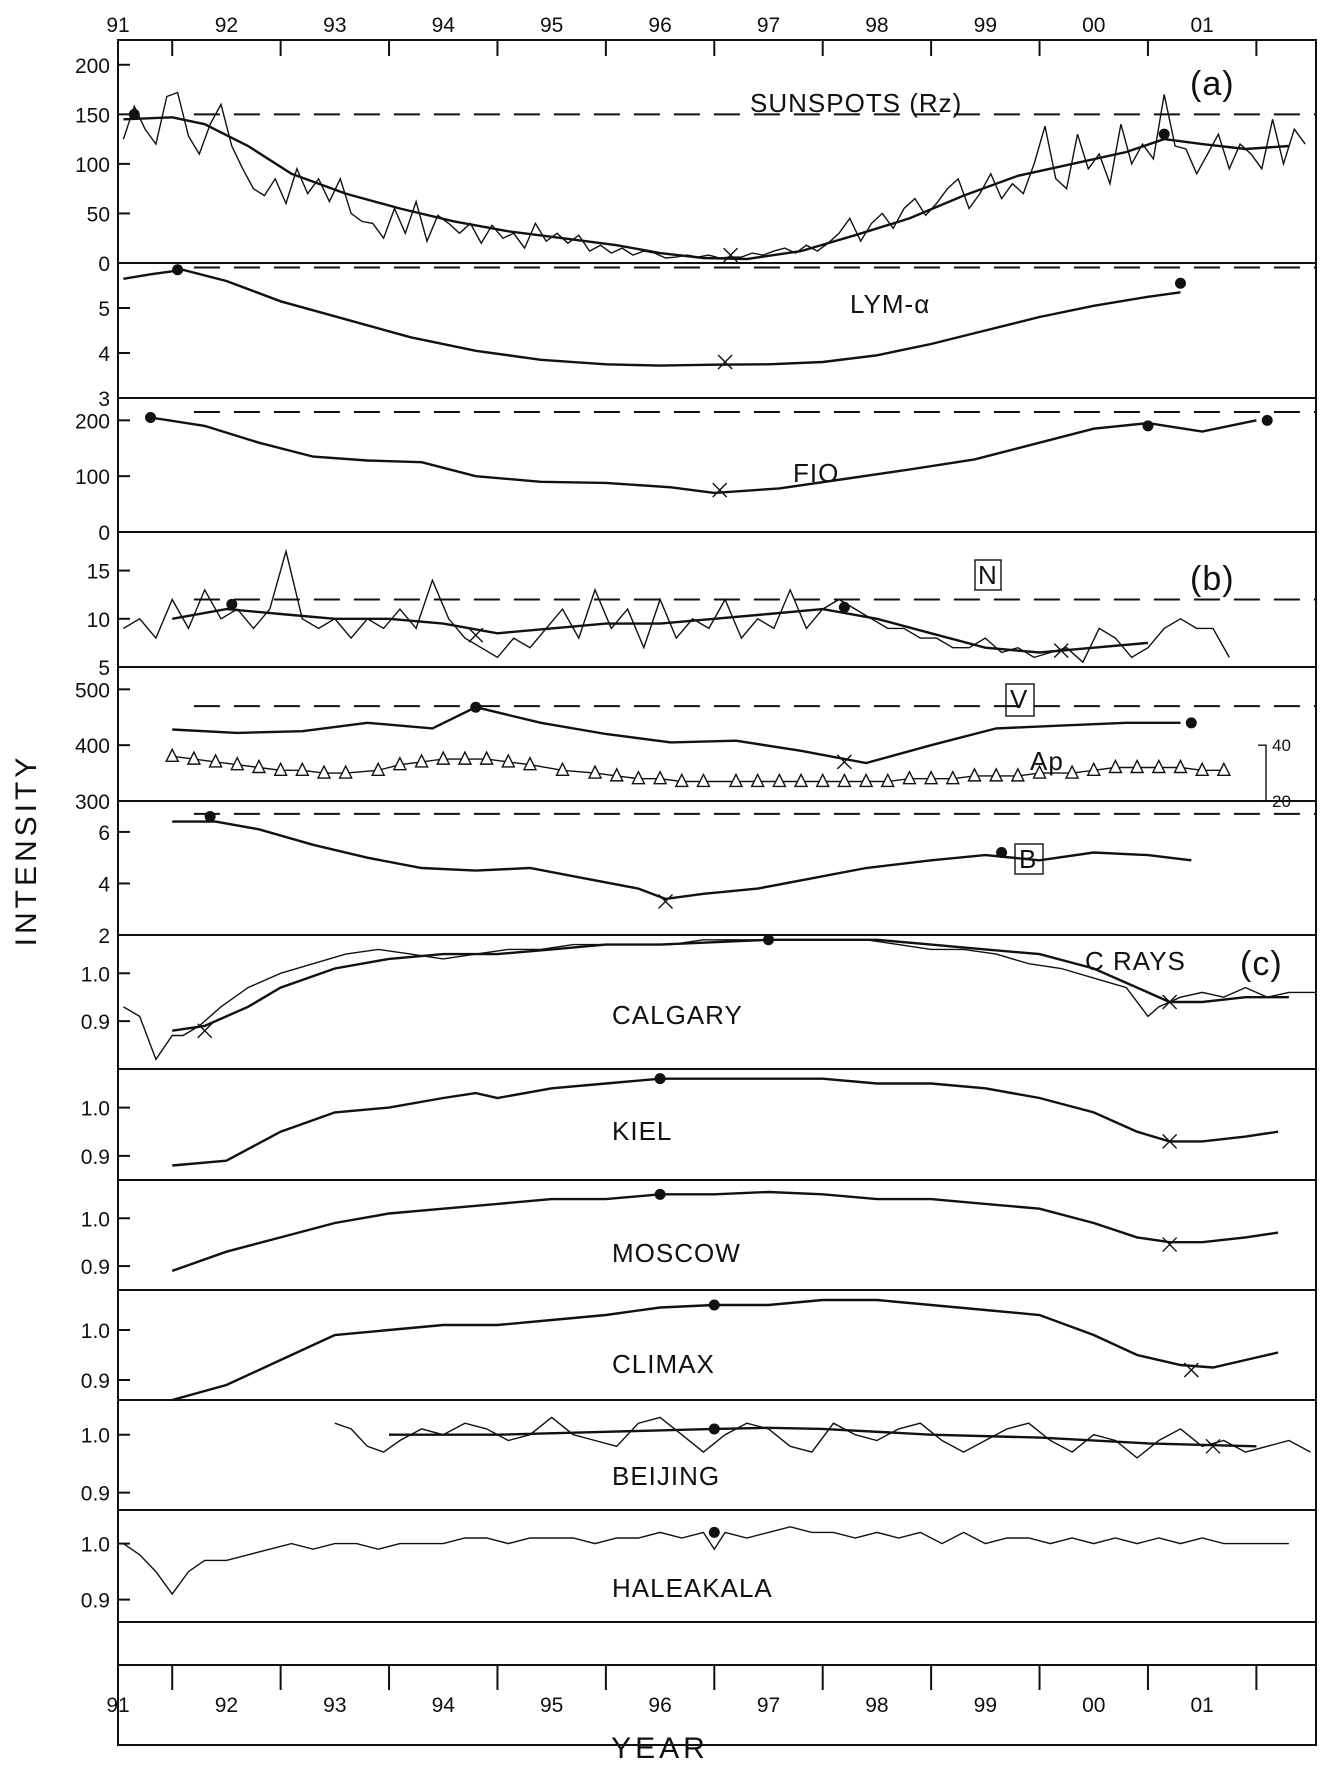 This screenshot has height=1772, width=1339. Describe the element at coordinates (676, 735) in the screenshot. I see `series-V-smoothed` at that location.